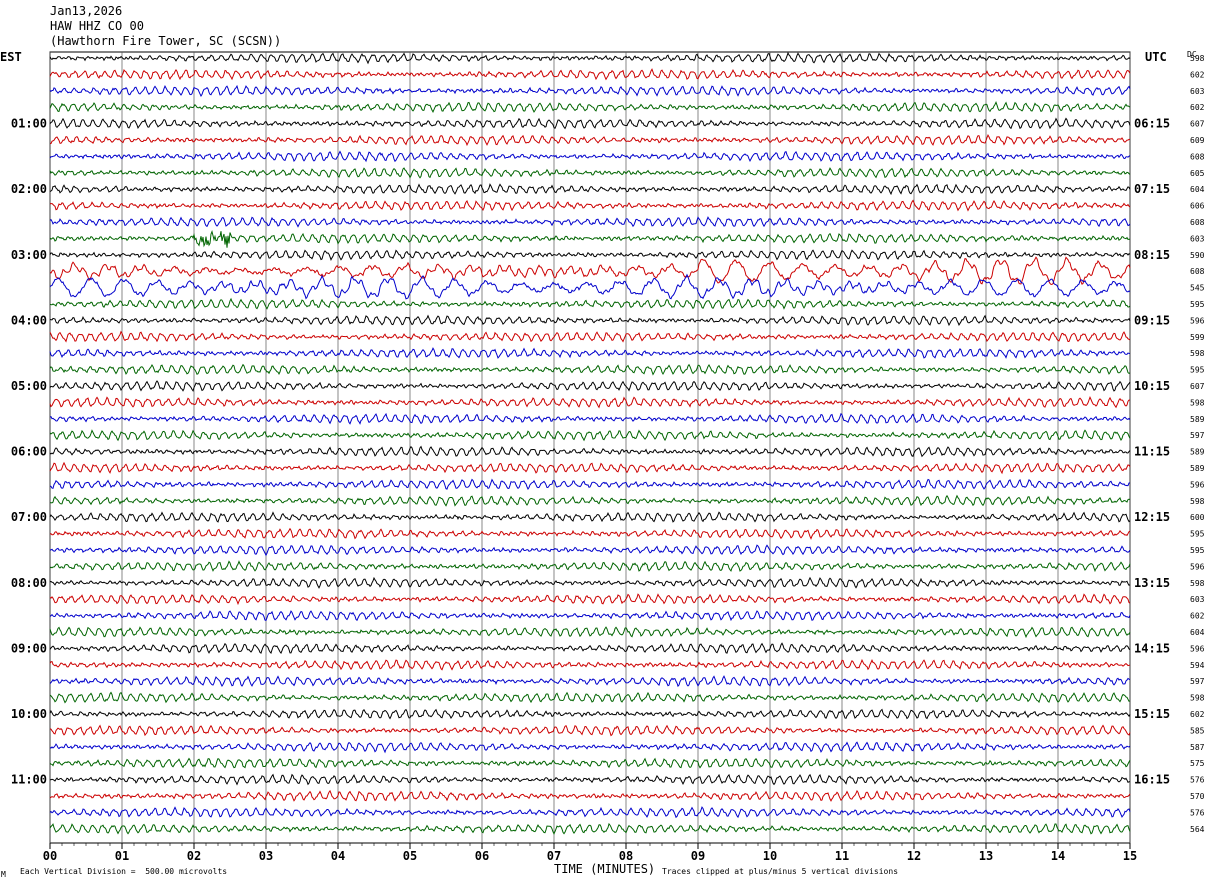 This screenshot has width=1210, height=886. Describe the element at coordinates (1152, 517) in the screenshot. I see `right-hour-label: 12:15` at that location.